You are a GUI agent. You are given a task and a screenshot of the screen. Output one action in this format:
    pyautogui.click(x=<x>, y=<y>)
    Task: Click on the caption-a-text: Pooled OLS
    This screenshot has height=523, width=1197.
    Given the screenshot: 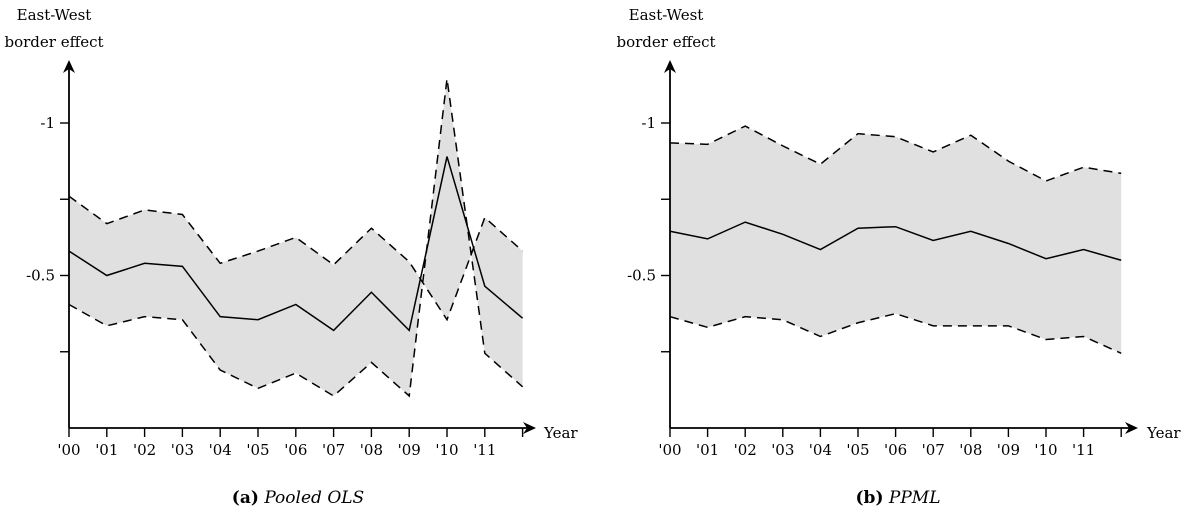 What is the action you would take?
    pyautogui.click(x=313, y=498)
    